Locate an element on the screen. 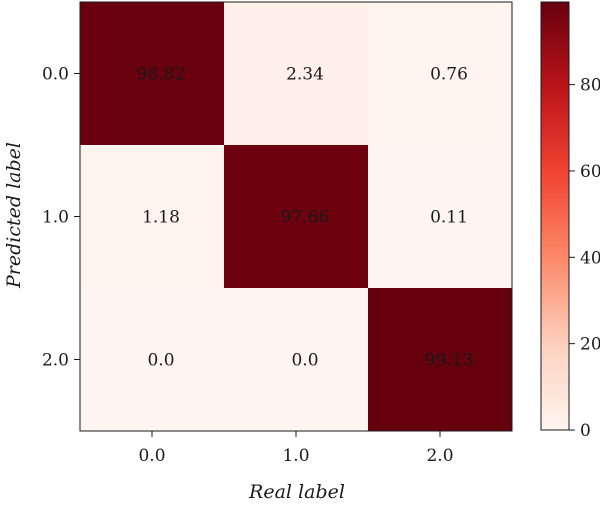 Image resolution: width=600 pixels, height=506 pixels. heatmap-cell-label-r2-c1: 0.0 is located at coordinates (304, 361).